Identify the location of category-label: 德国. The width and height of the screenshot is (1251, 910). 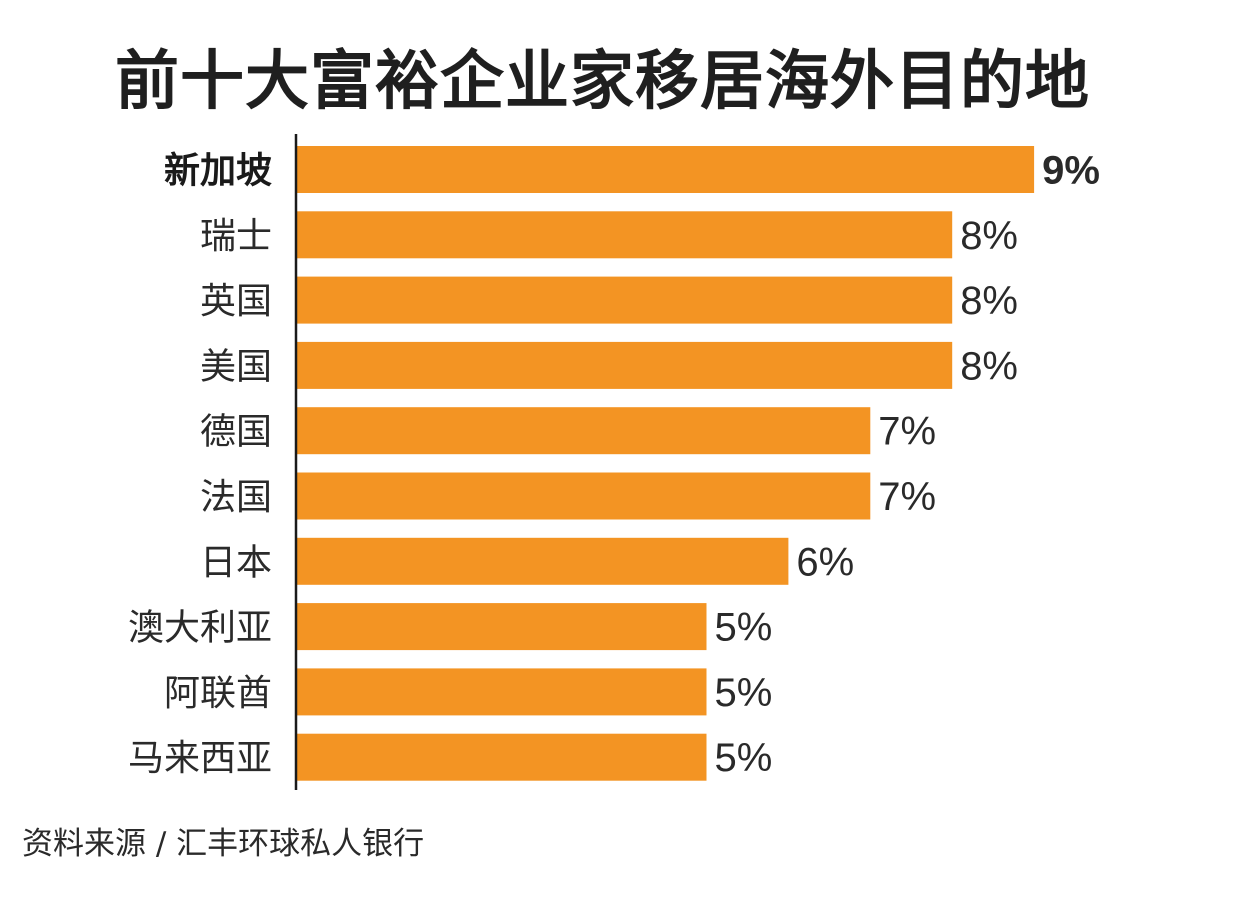
(236, 432).